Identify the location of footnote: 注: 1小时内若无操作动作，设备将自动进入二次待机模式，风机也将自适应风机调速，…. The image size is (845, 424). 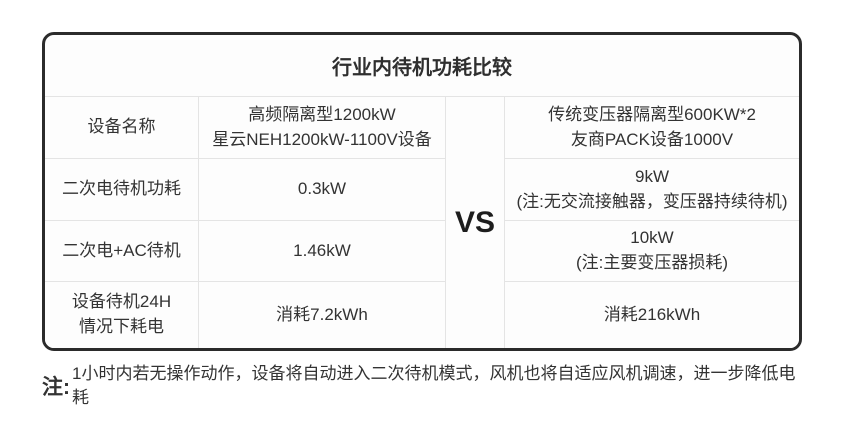
(423, 386).